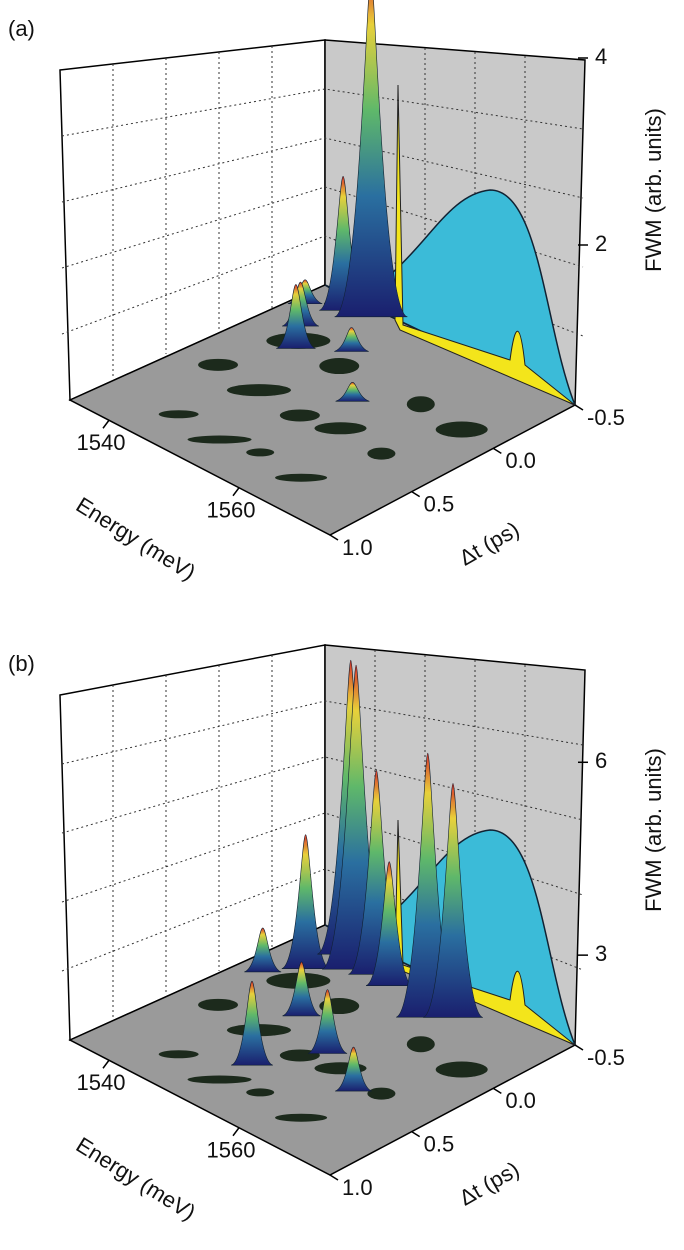 Image resolution: width=684 pixels, height=1250 pixels. I want to click on z-tick-label: 6, so click(601, 760).